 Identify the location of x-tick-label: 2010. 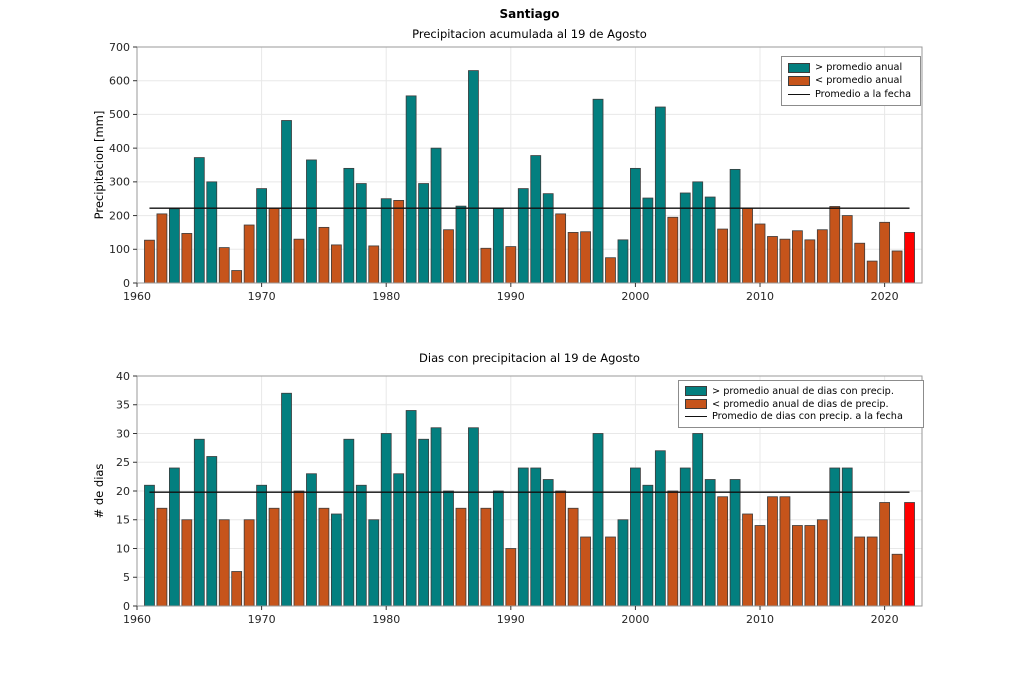
(760, 296).